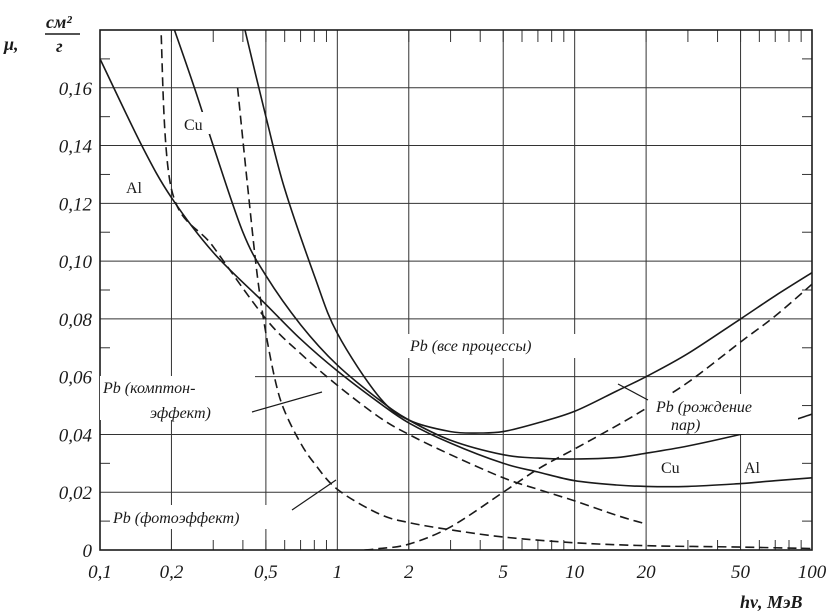  I want to click on x-tick-label: 0,1, so click(100, 572).